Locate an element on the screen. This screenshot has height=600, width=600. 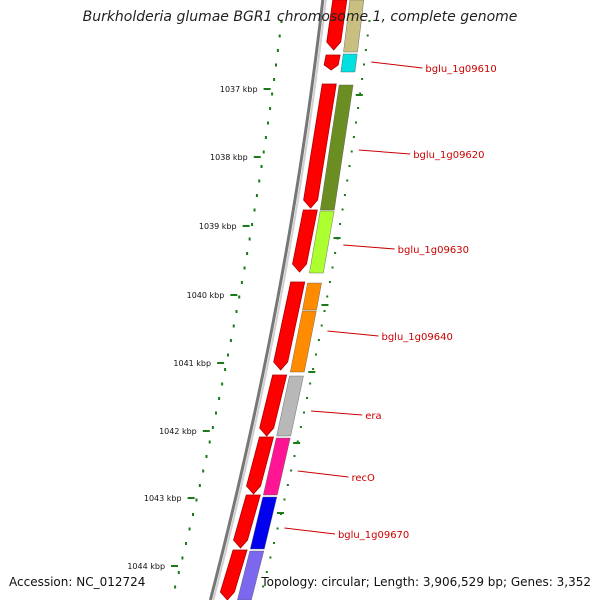
gene-label: bglu_1g09610 is located at coordinates (460, 69).